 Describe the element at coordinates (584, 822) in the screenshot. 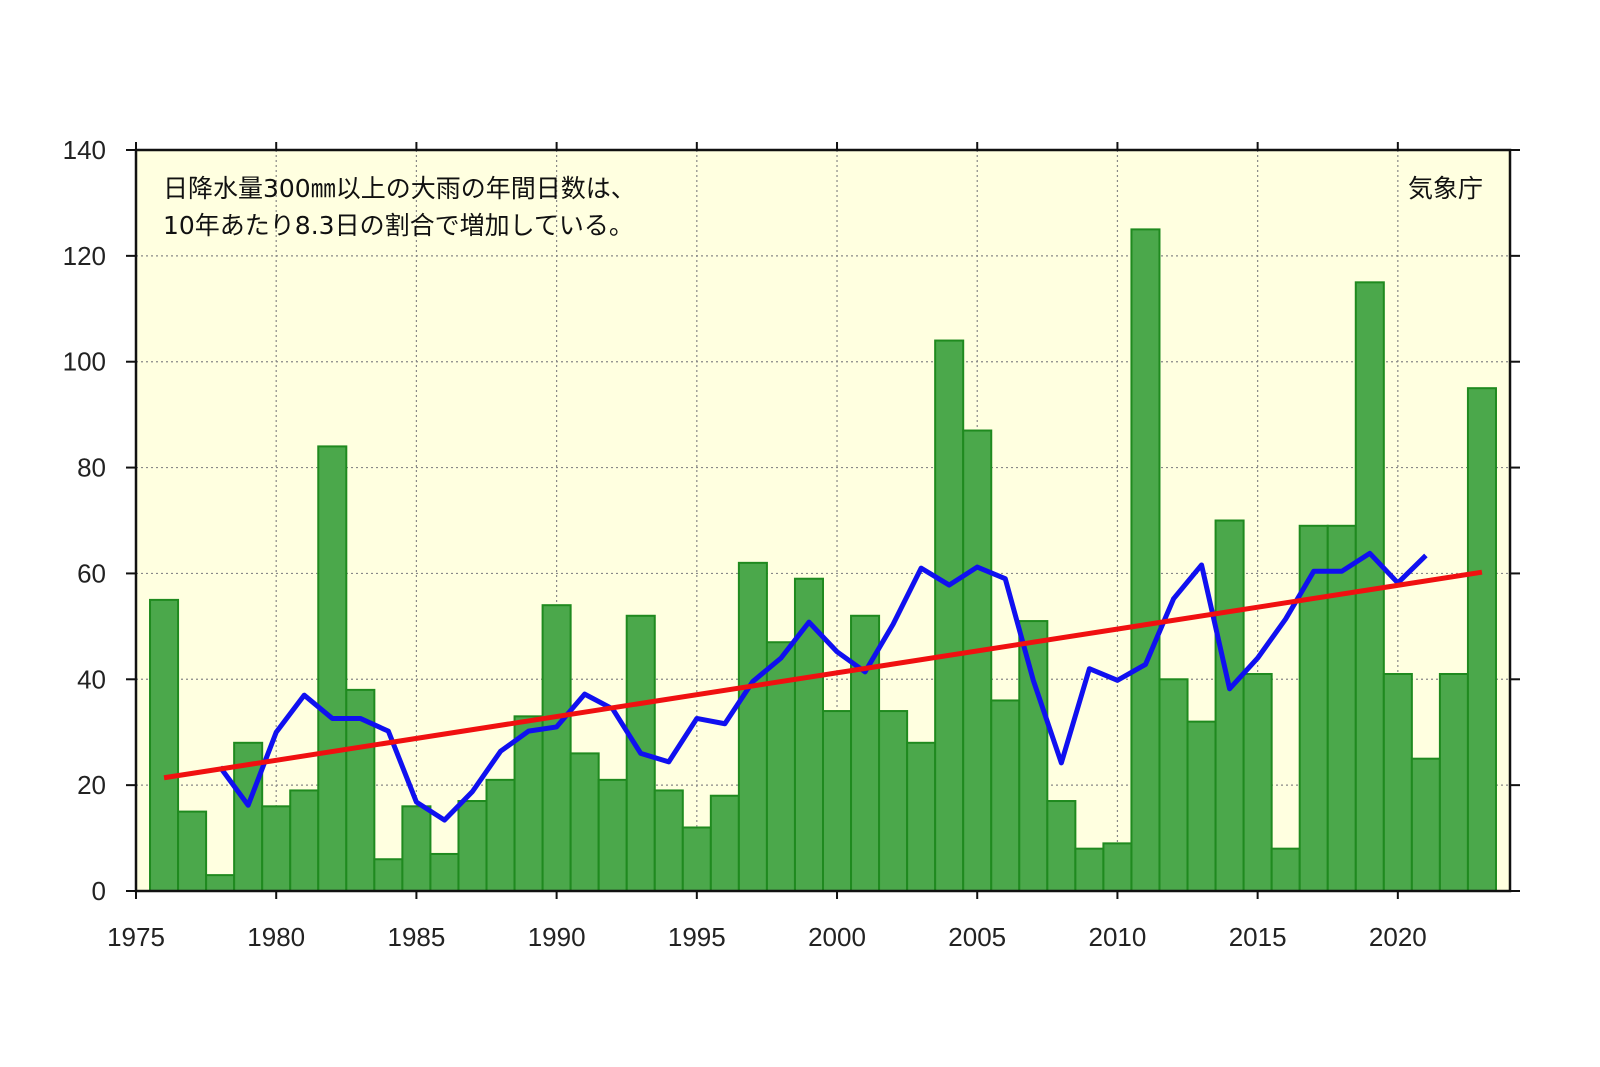

I see `bar-1991` at that location.